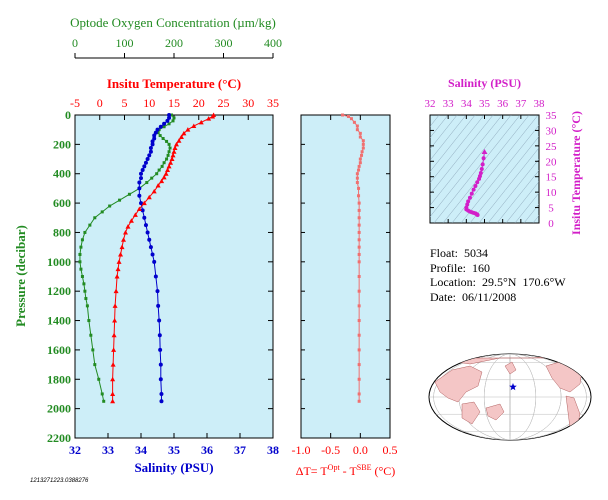  I want to click on pressure-tick-label: 400, so click(62, 174).